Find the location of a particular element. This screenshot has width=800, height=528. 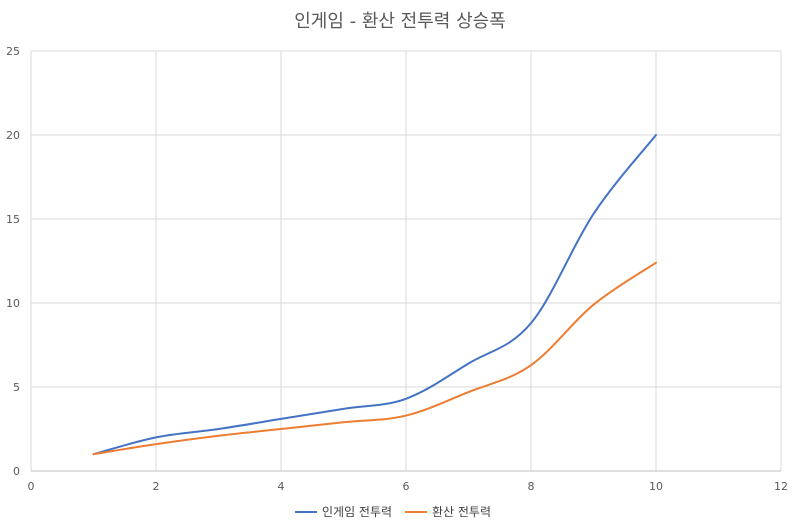

x-tick-label: 8 is located at coordinates (531, 486).